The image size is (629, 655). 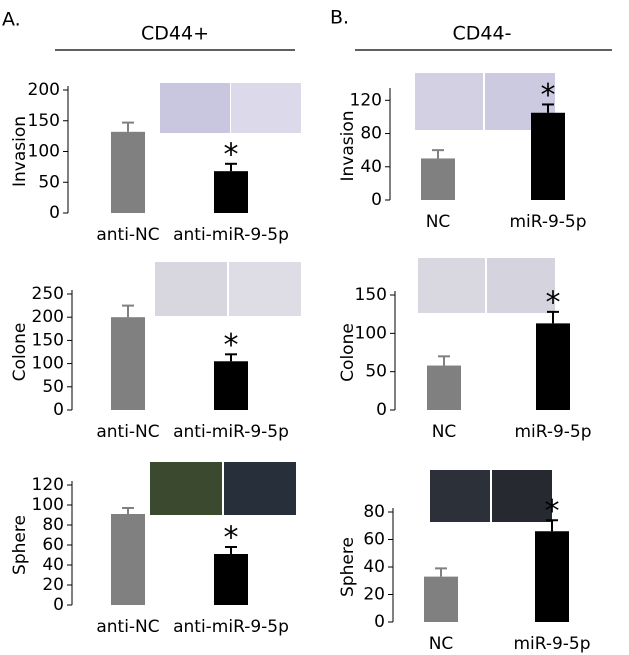 What do you see at coordinates (48, 294) in the screenshot?
I see `y-tick-label: 250` at bounding box center [48, 294].